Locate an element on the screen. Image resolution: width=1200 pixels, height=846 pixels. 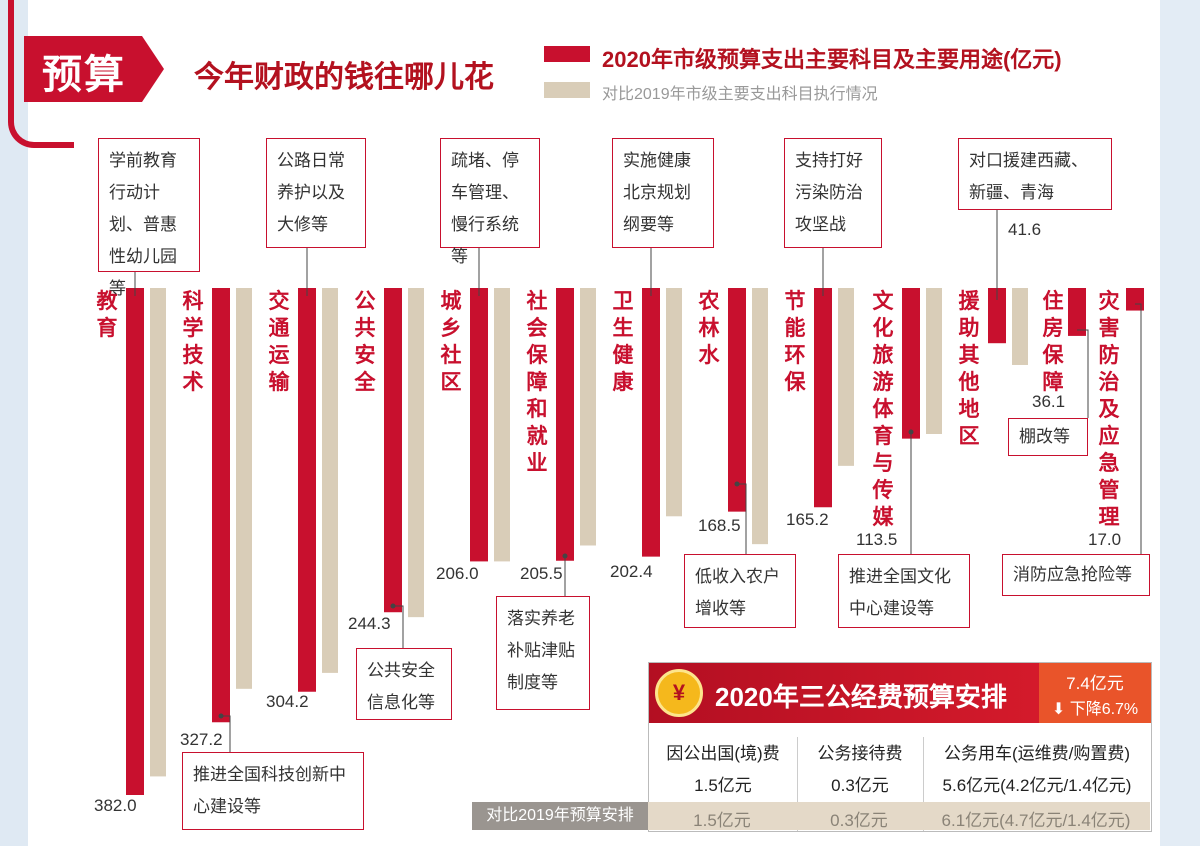
category-label-transport: 交通运输 is located at coordinates (279, 342).